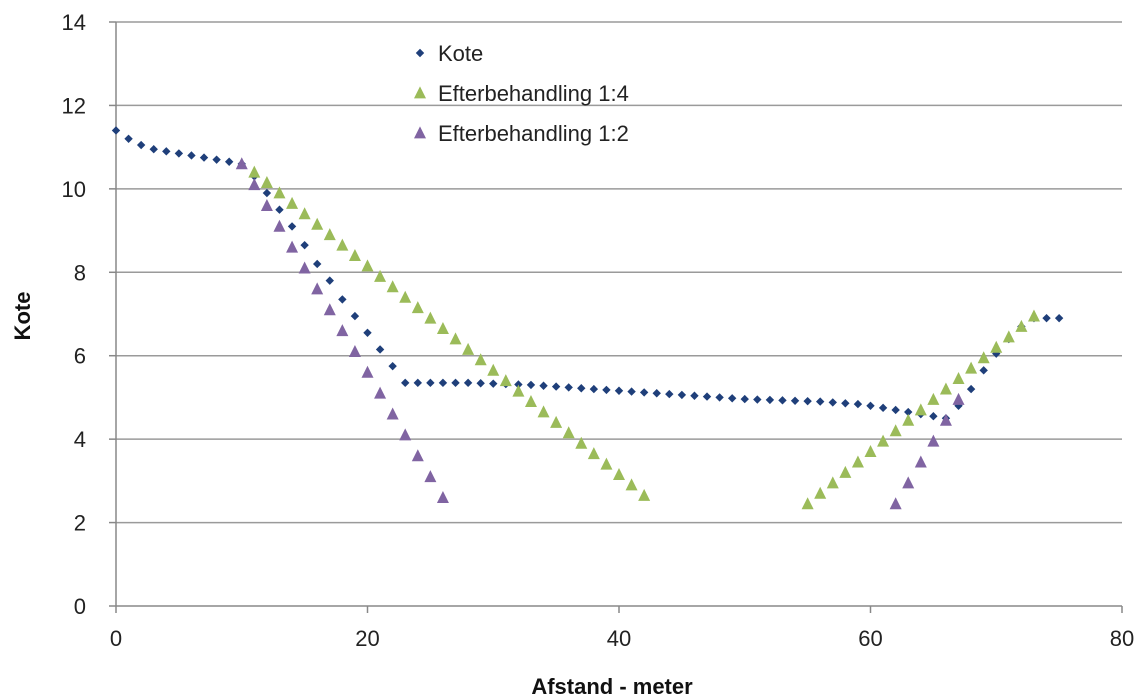  What do you see at coordinates (80, 356) in the screenshot?
I see `y-tick-label-3: 6` at bounding box center [80, 356].